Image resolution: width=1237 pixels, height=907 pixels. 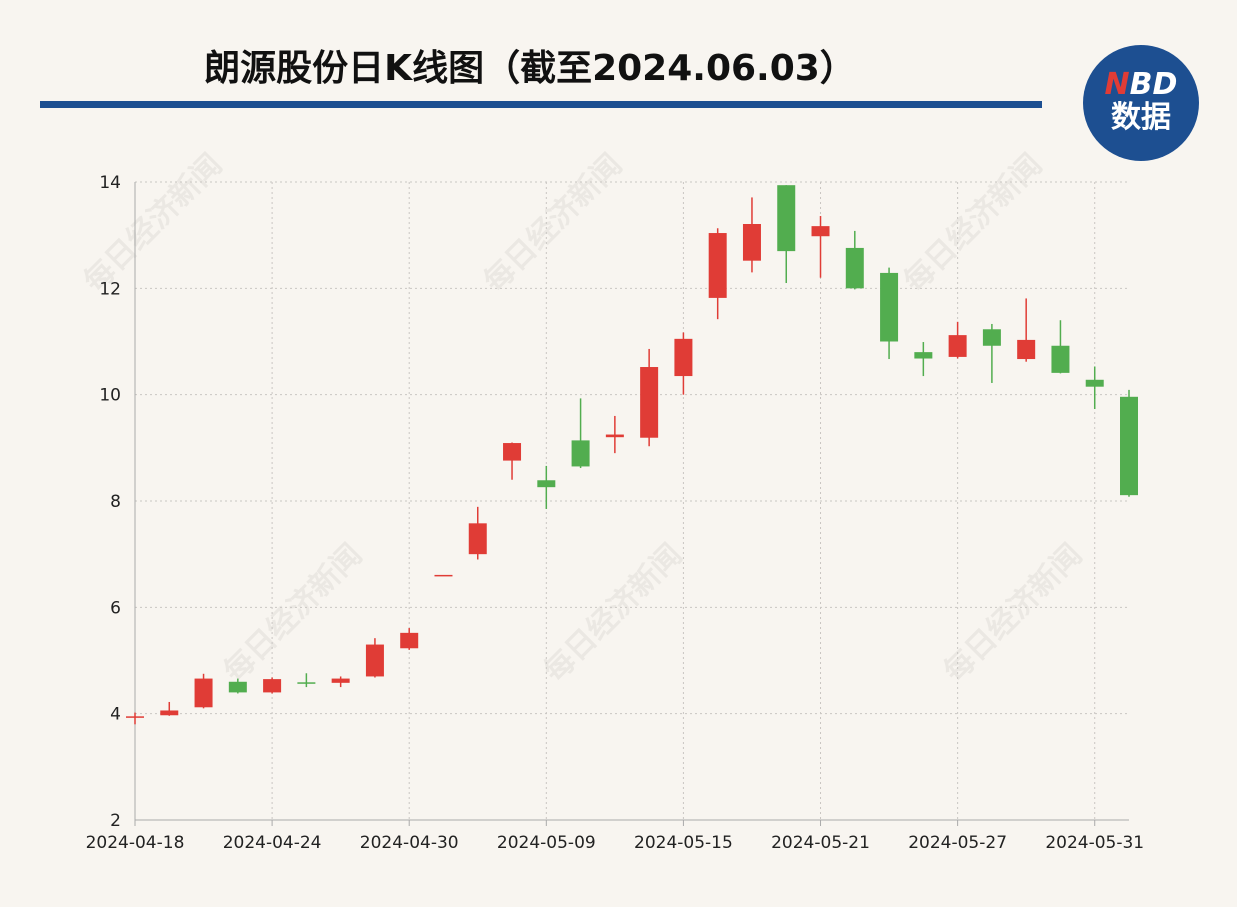 I want to click on x-tick-label: 2024-05-31, so click(x=1094, y=843).